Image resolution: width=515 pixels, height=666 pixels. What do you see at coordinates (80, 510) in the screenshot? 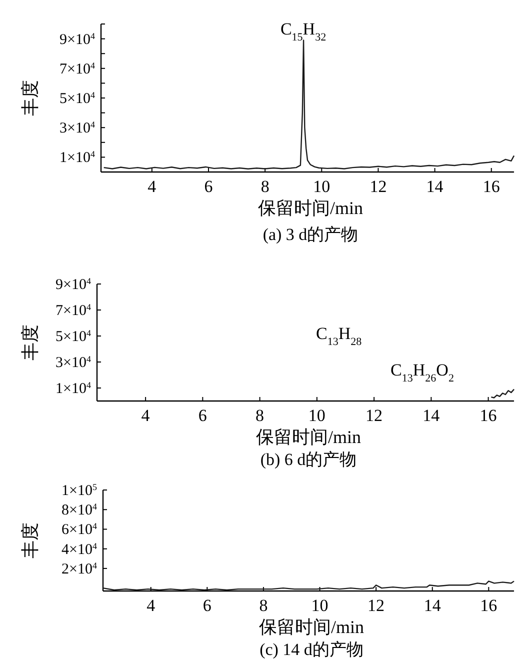
I see `y-tick-label: 8×10$^{4}$` at bounding box center [80, 510].